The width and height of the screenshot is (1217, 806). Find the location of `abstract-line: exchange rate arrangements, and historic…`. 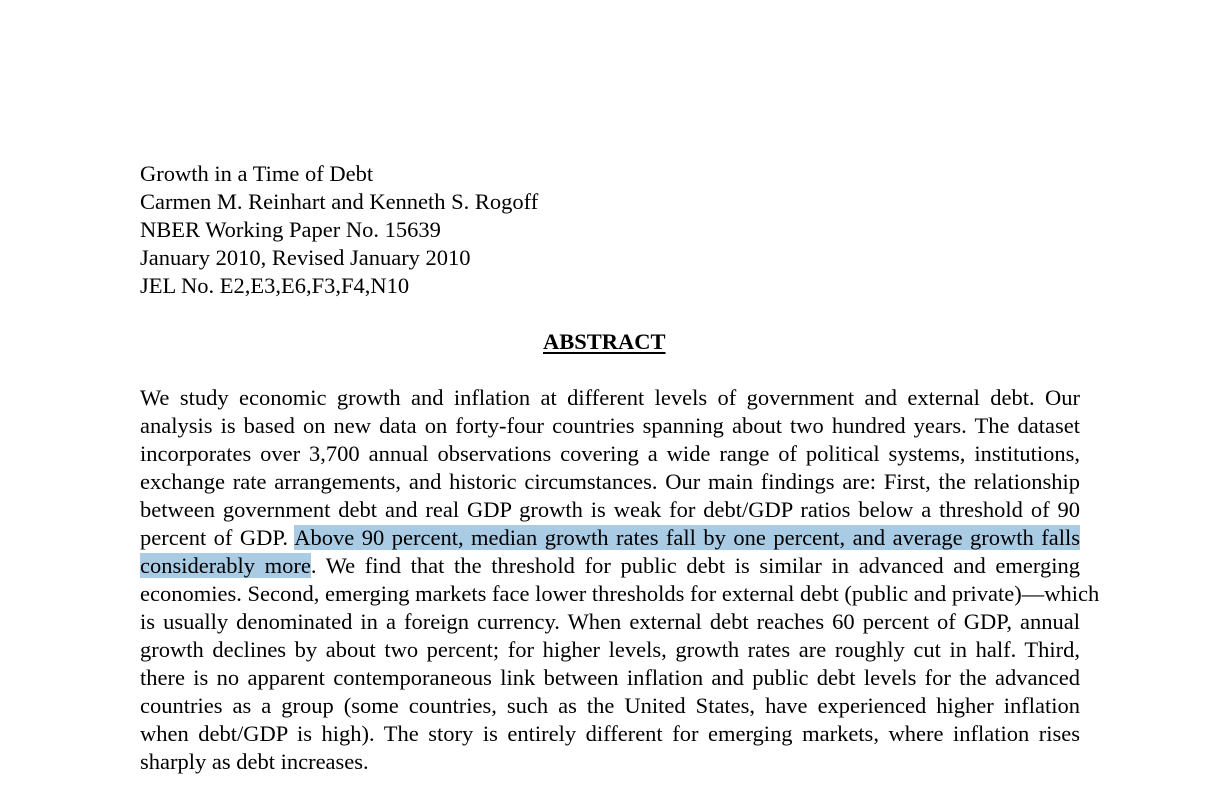

abstract-line: exchange rate arrangements, and historic… is located at coordinates (610, 481).